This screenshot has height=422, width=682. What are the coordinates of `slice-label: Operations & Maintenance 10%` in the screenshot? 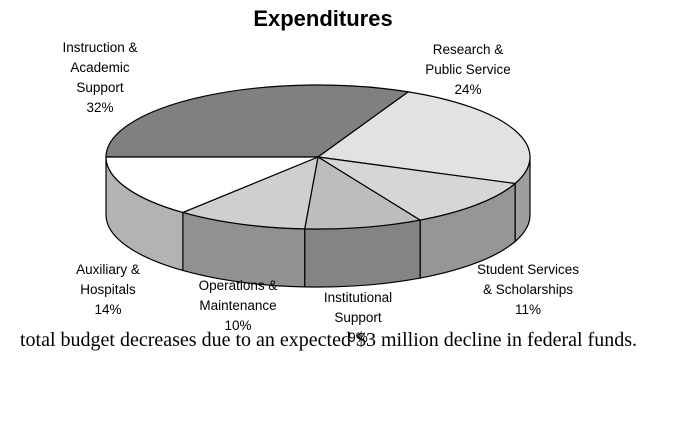 It's located at (238, 306).